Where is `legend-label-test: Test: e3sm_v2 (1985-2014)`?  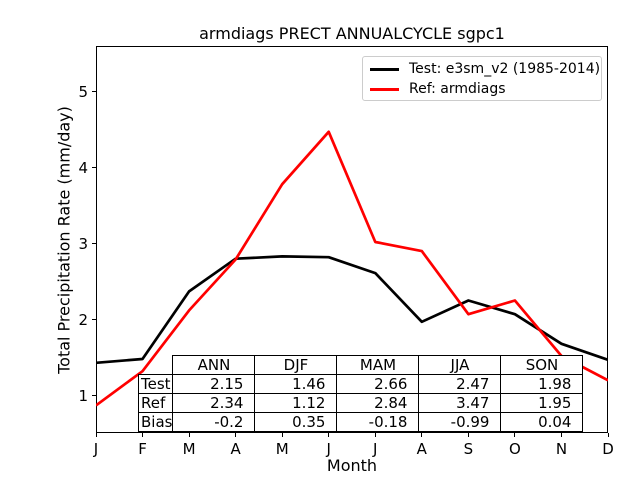 legend-label-test: Test: e3sm_v2 (1985-2014) is located at coordinates (505, 69).